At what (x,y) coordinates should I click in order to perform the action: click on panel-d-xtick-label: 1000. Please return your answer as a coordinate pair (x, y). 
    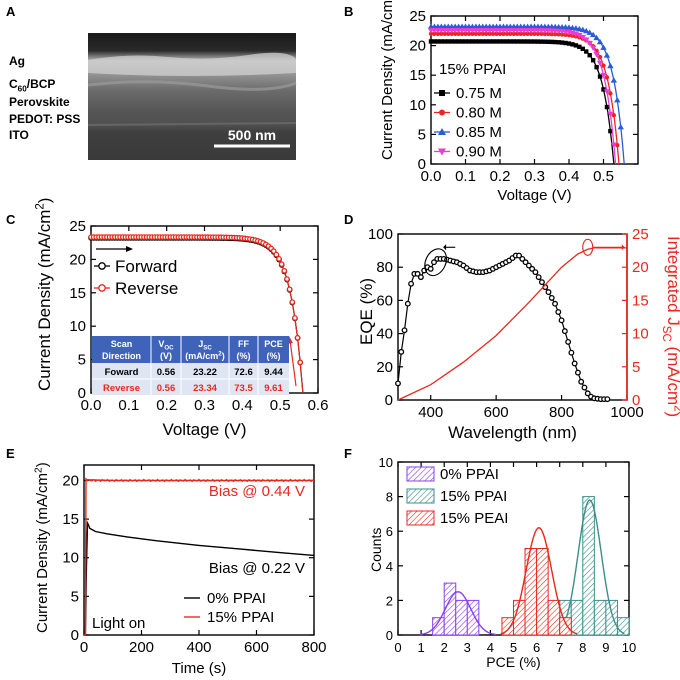
    Looking at the image, I should click on (626, 412).